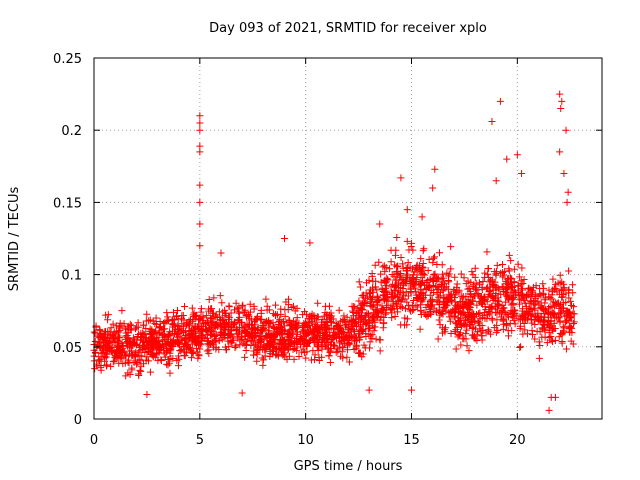  What do you see at coordinates (14, 239) in the screenshot?
I see `y-axis-label: SRMTID / TECUs` at bounding box center [14, 239].